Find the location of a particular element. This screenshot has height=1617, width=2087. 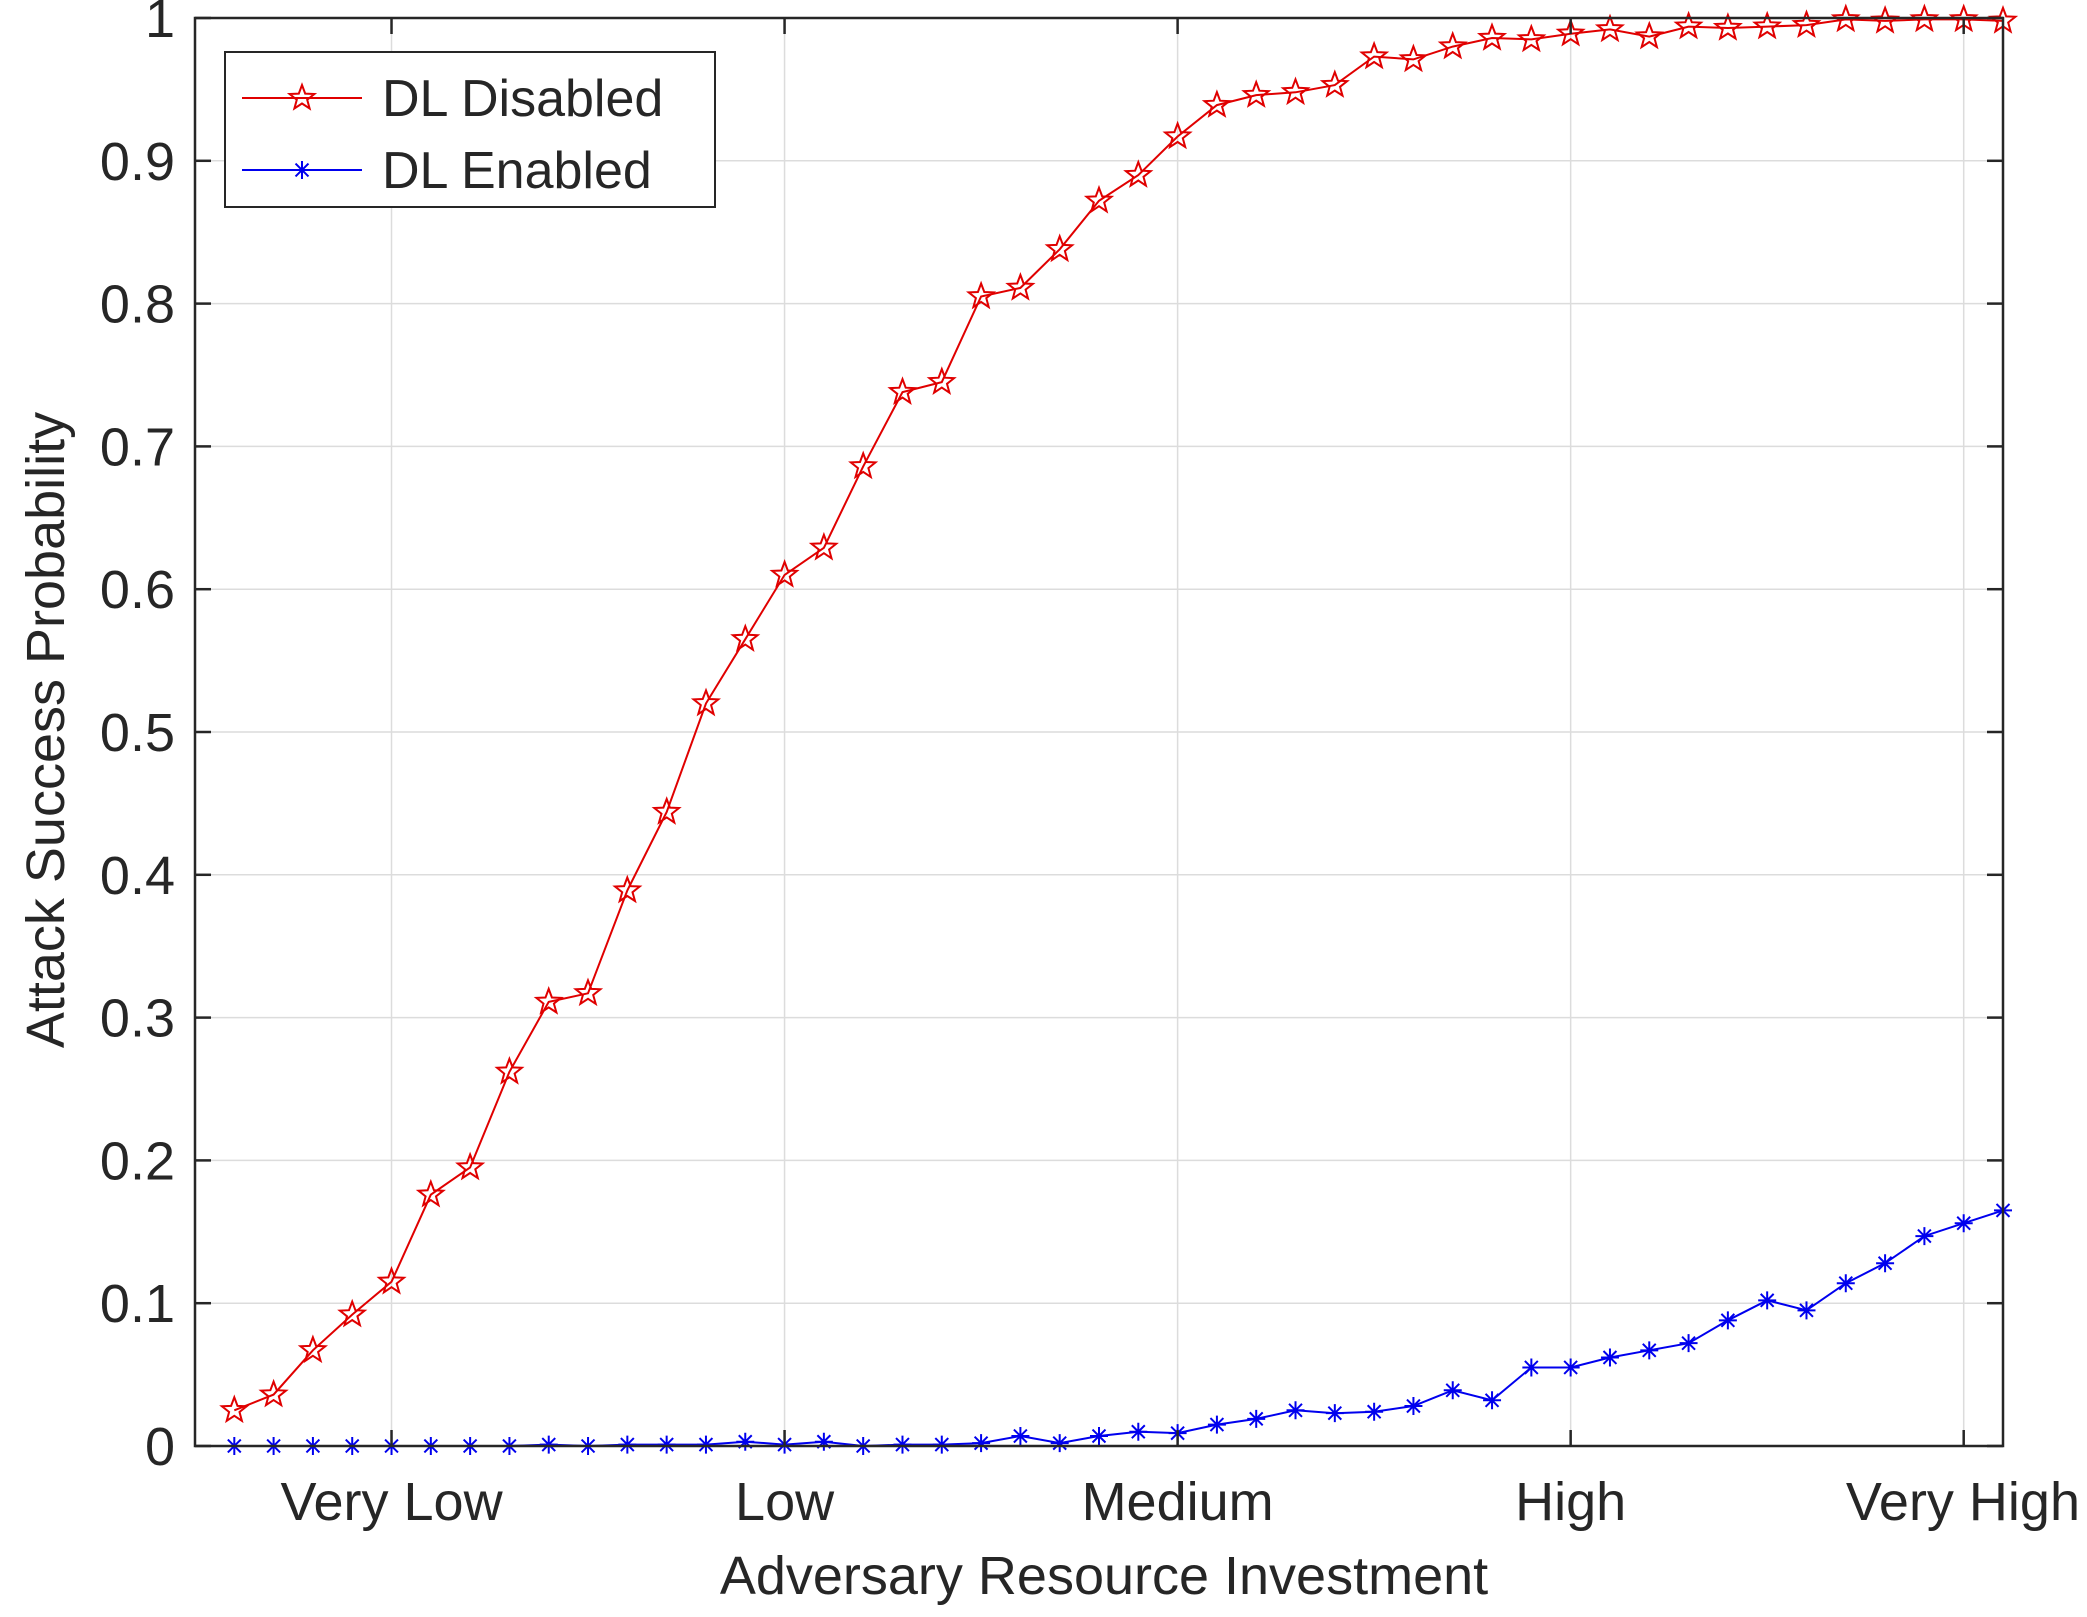

x-tick-label: Low is located at coordinates (785, 1502).